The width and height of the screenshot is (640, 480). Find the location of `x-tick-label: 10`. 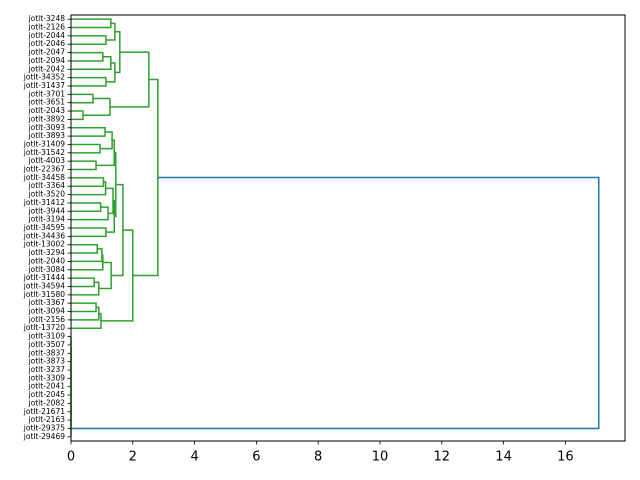

x-tick-label: 10 is located at coordinates (380, 457).